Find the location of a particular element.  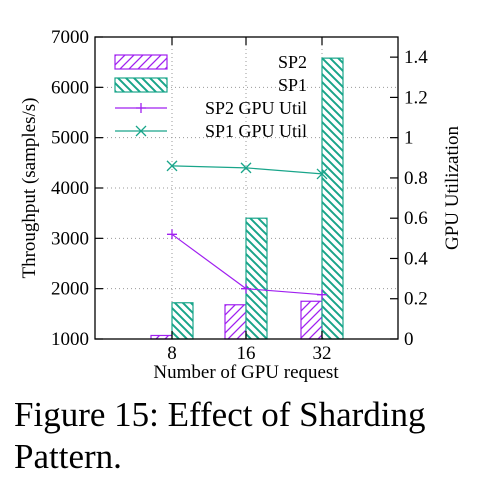

y-tick-label: 5000 is located at coordinates (70, 138).